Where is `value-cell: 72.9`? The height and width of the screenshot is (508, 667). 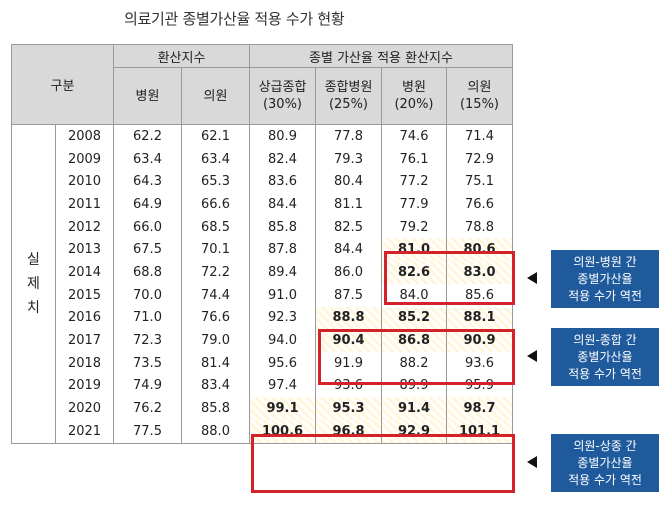 value-cell: 72.9 is located at coordinates (479, 159).